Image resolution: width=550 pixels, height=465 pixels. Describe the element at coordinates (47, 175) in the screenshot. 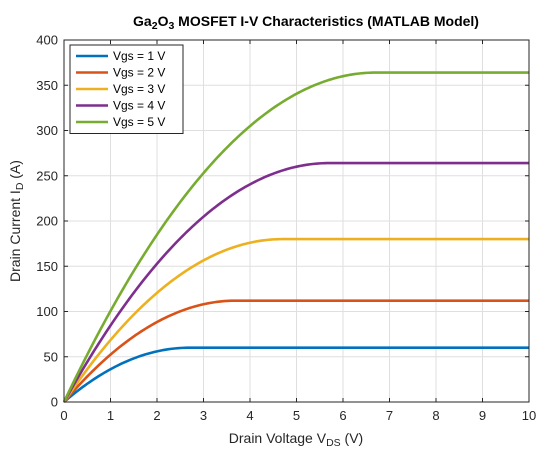

I see `y-tick-label: 250` at that location.